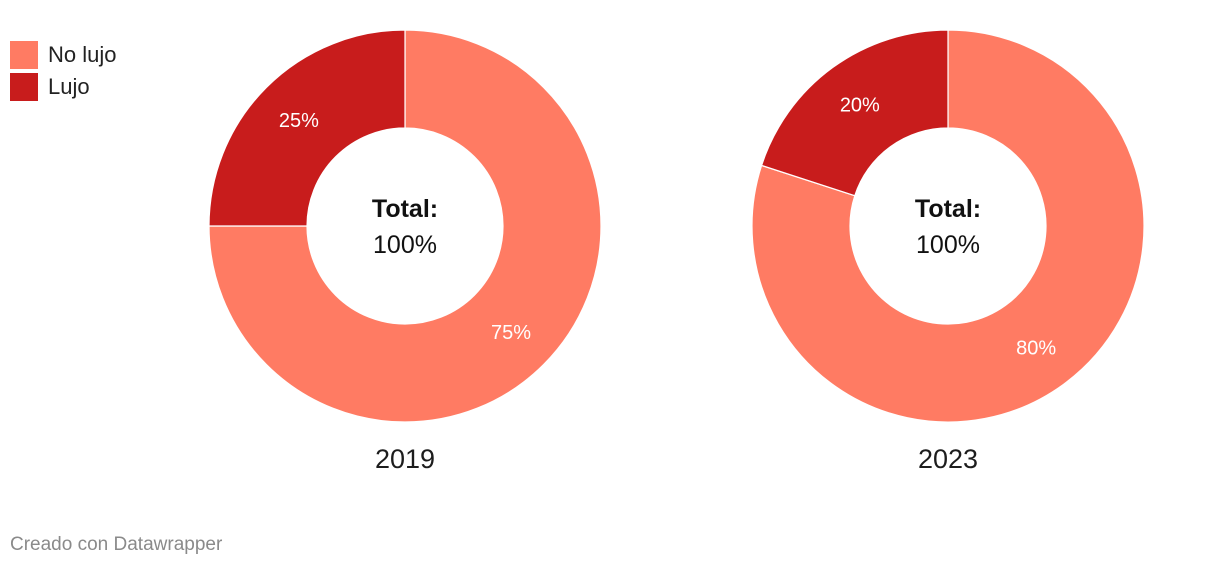  What do you see at coordinates (1036, 348) in the screenshot?
I see `slice-label-no-lujo-2023: 80%` at bounding box center [1036, 348].